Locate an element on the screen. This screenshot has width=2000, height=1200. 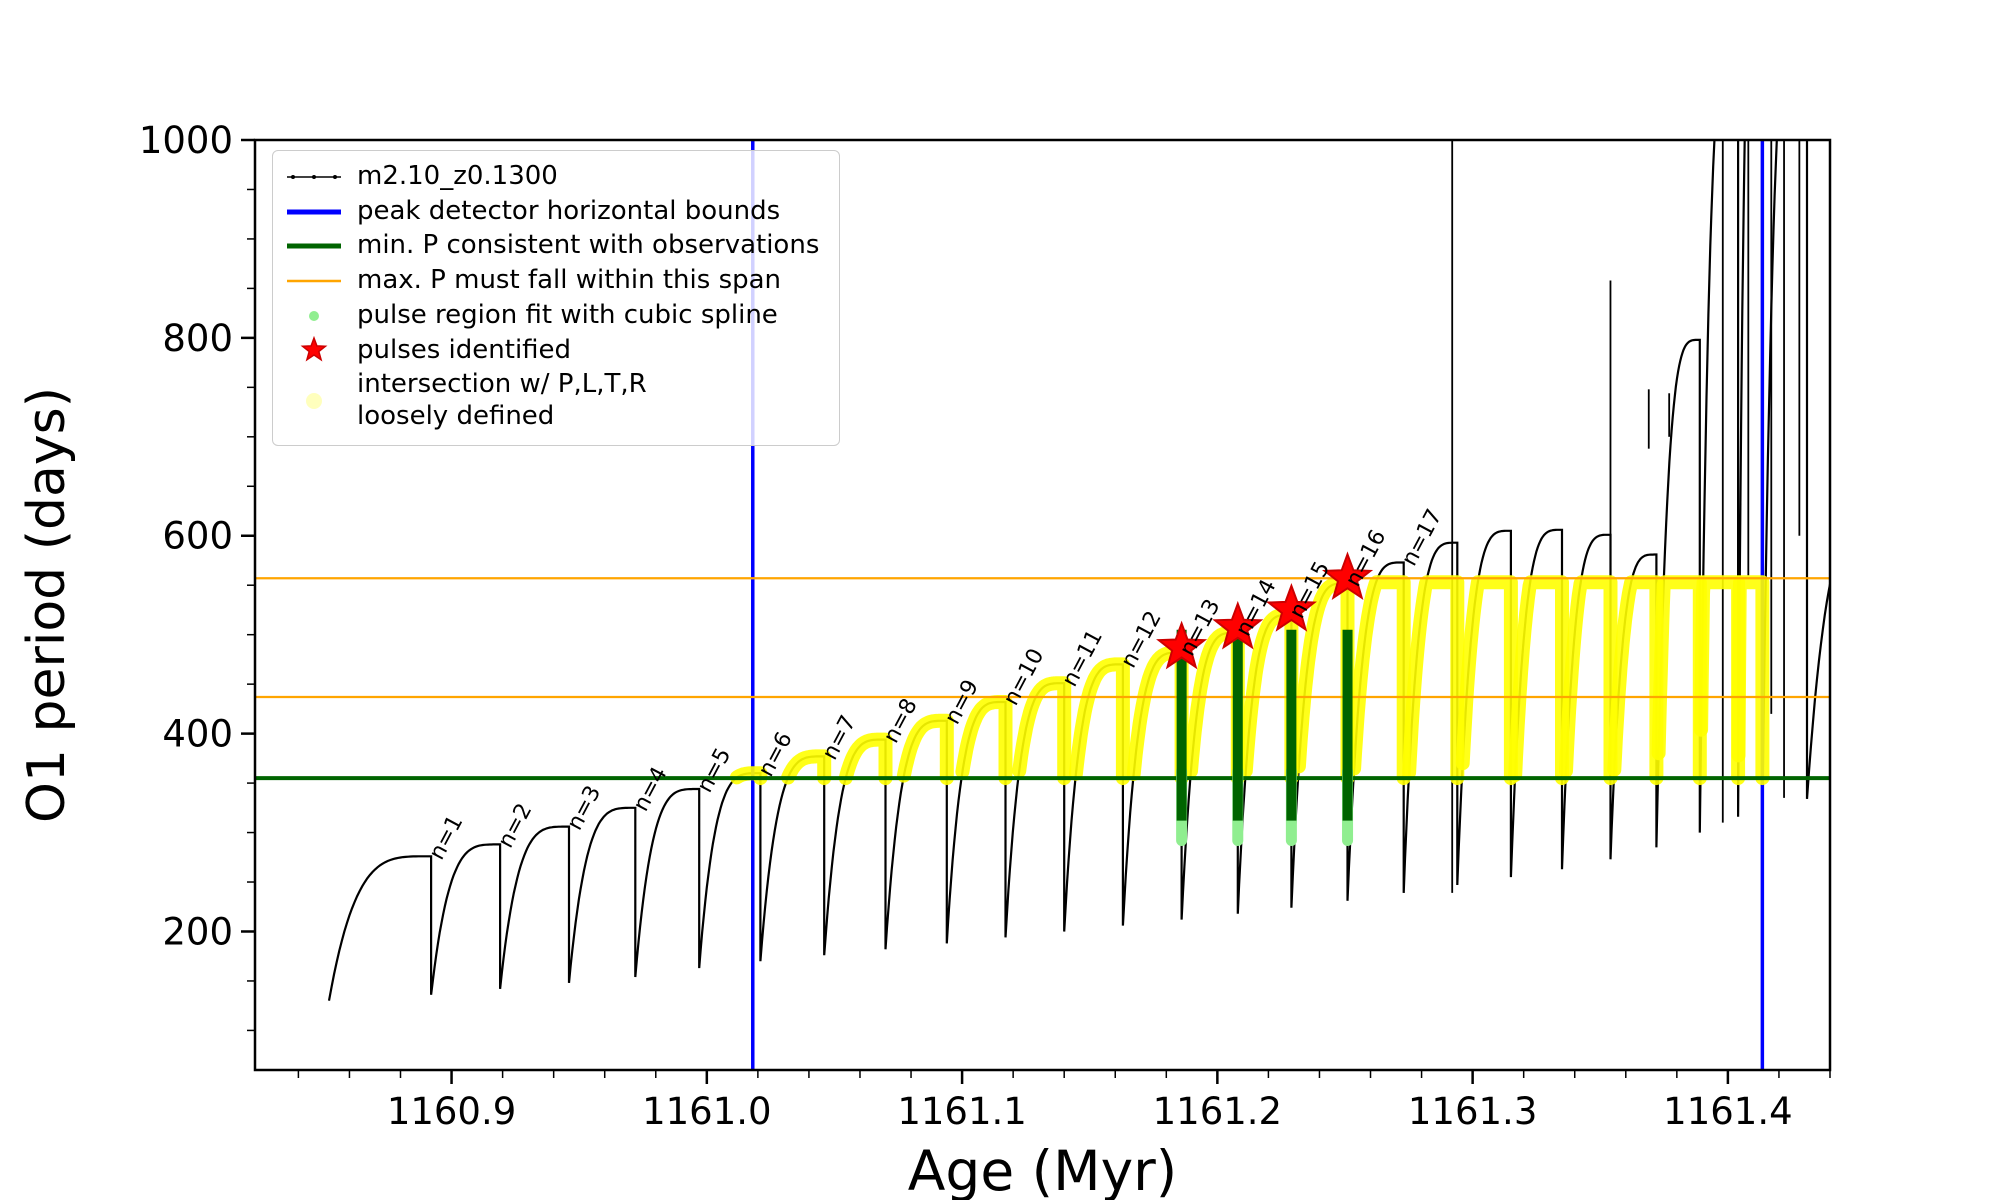
spline-dot-icon is located at coordinates (314, 316).